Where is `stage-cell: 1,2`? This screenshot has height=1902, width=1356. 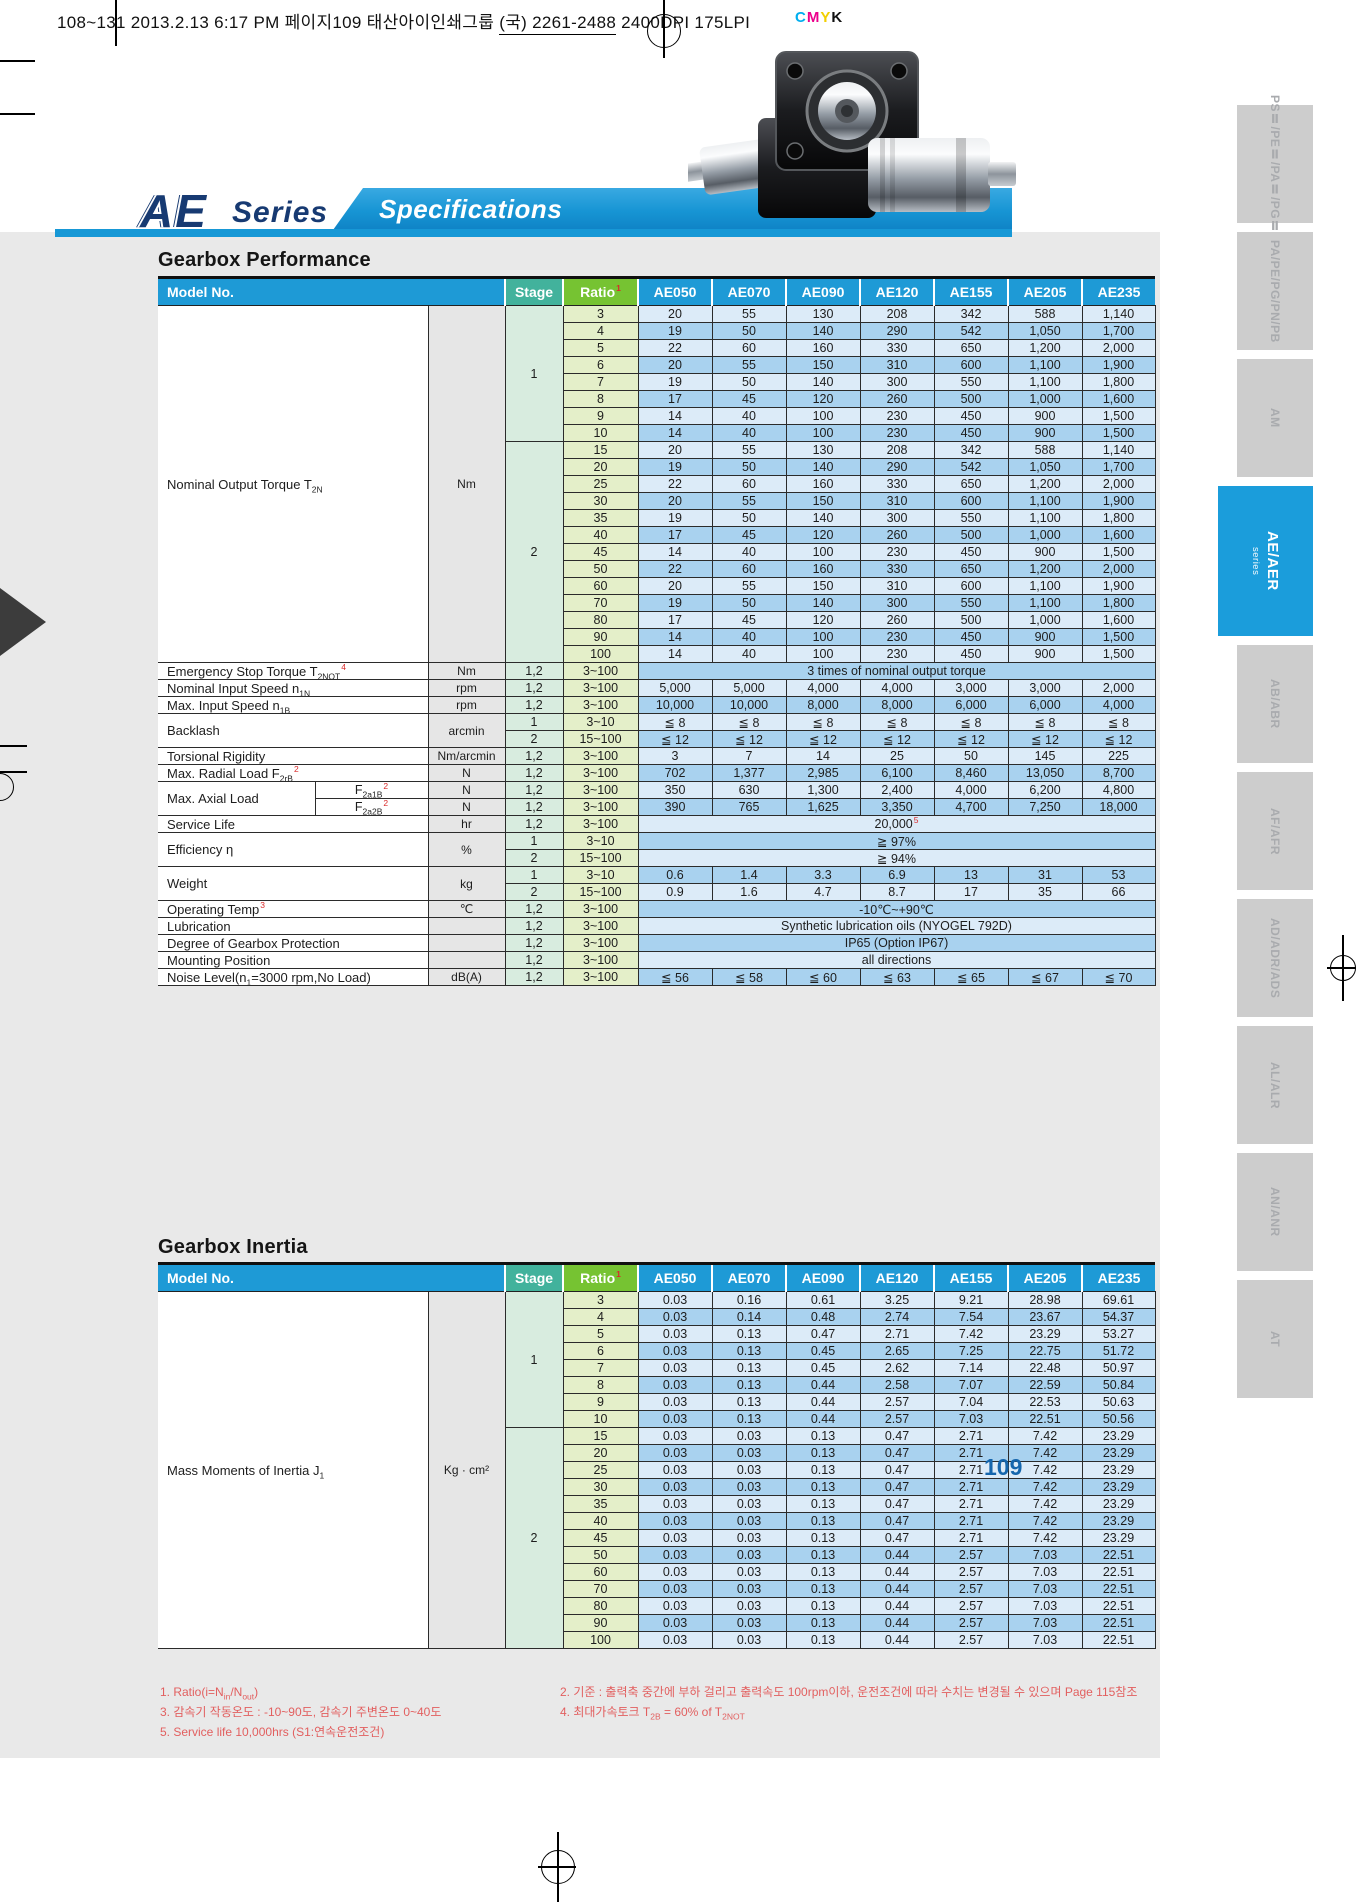
stage-cell: 1,2 is located at coordinates (534, 688).